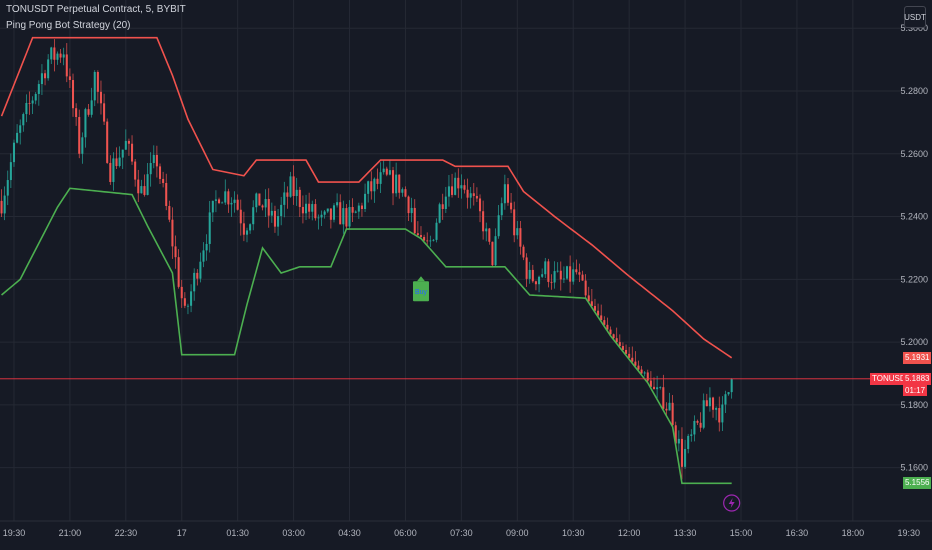 The image size is (932, 550). I want to click on y-tick-label: 5.1600, so click(914, 468).